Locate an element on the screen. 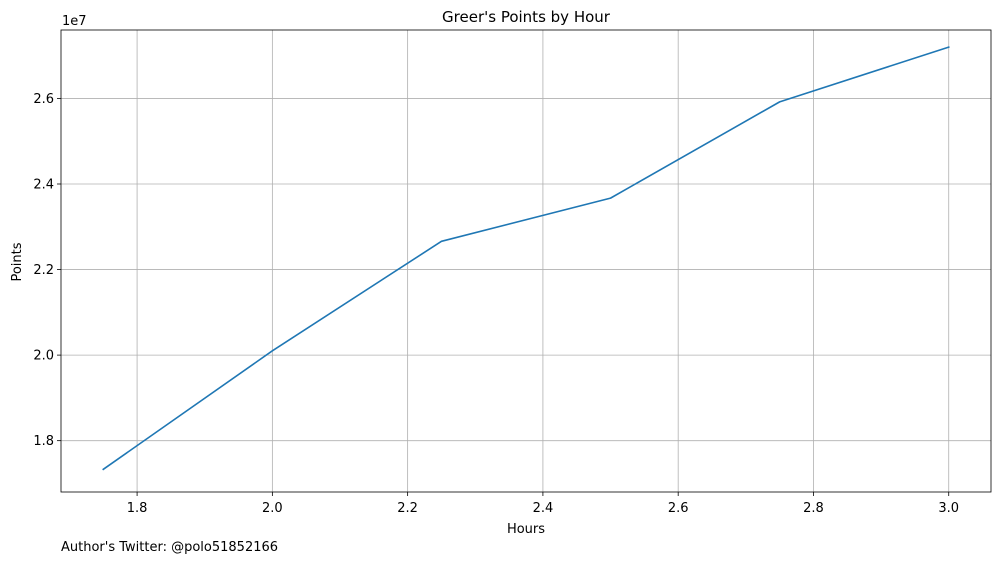  x-axis-label: Hours is located at coordinates (526, 529).